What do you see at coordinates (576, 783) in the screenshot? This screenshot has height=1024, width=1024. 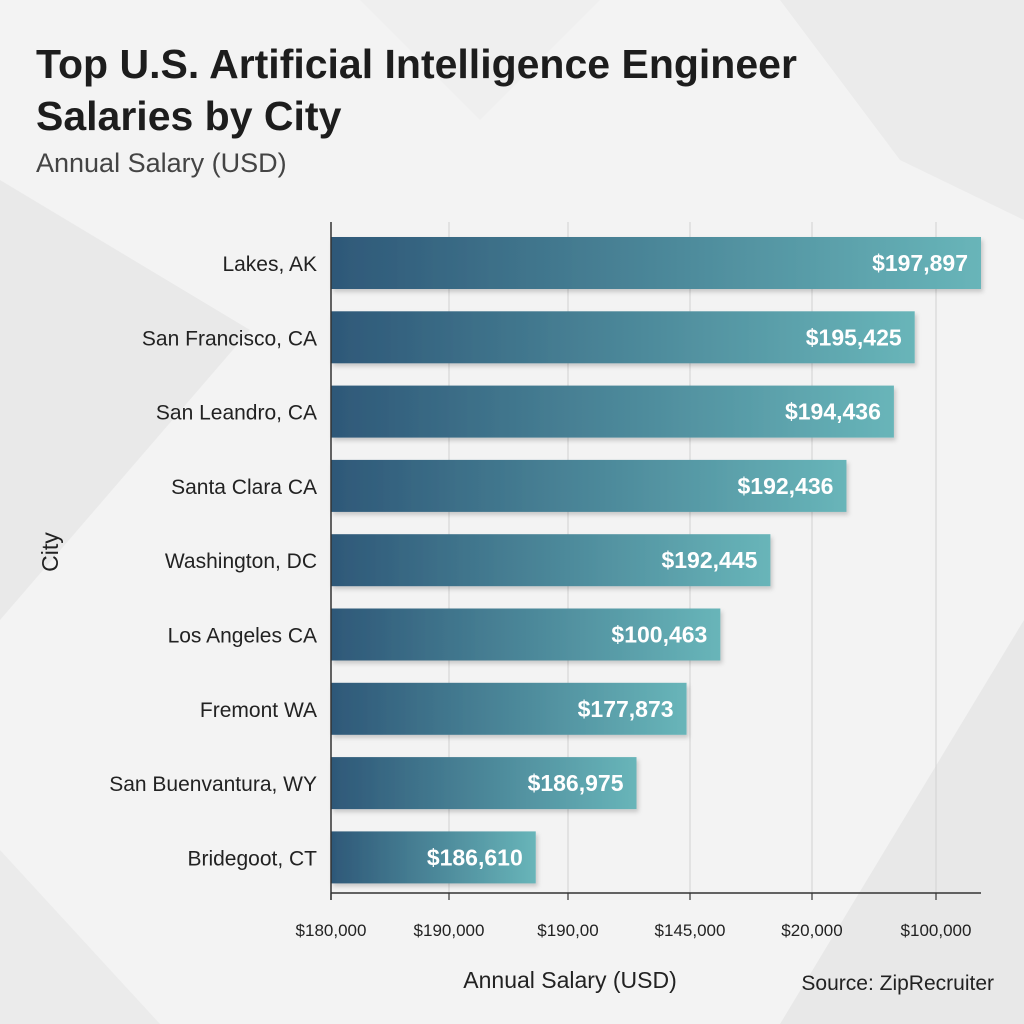 I see `bar-value-label: $186,975` at bounding box center [576, 783].